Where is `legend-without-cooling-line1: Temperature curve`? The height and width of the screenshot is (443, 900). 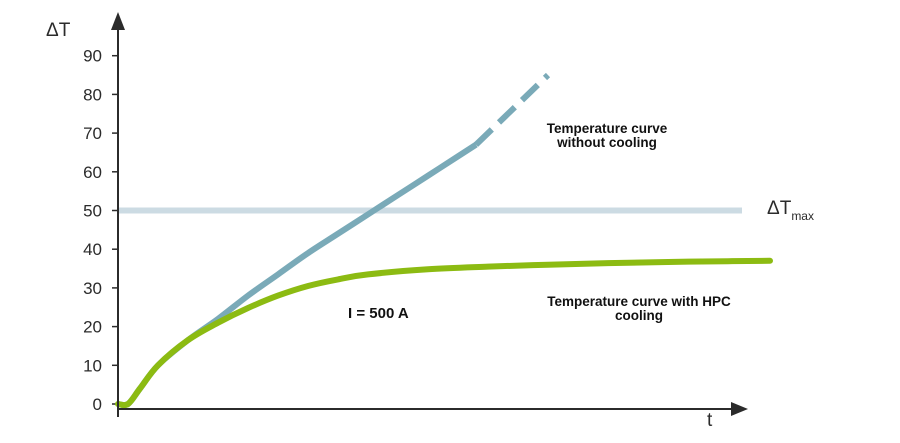
legend-without-cooling-line1: Temperature curve is located at coordinates (607, 128).